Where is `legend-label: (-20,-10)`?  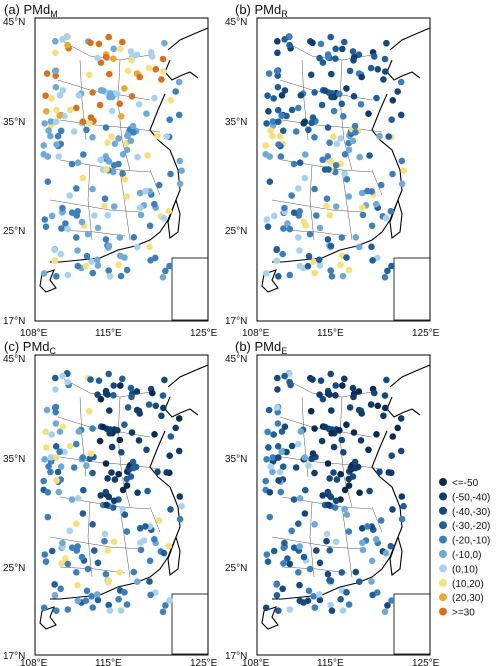
legend-label: (-20,-10) is located at coordinates (471, 541).